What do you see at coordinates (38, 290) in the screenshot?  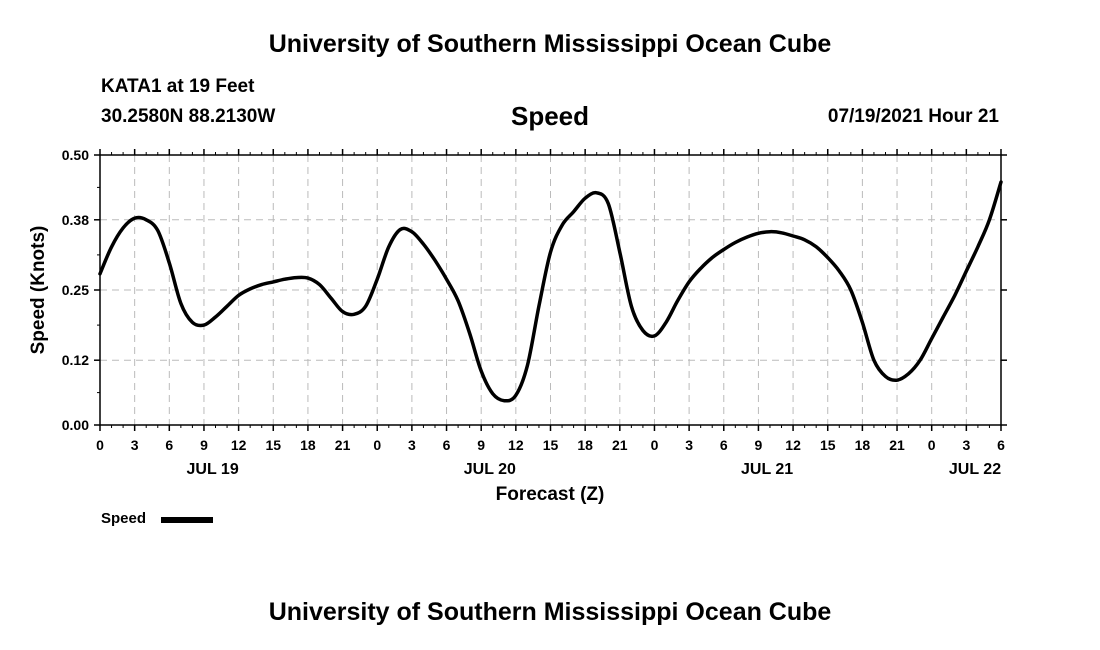 I see `y-axis-label: Speed (Knots)` at bounding box center [38, 290].